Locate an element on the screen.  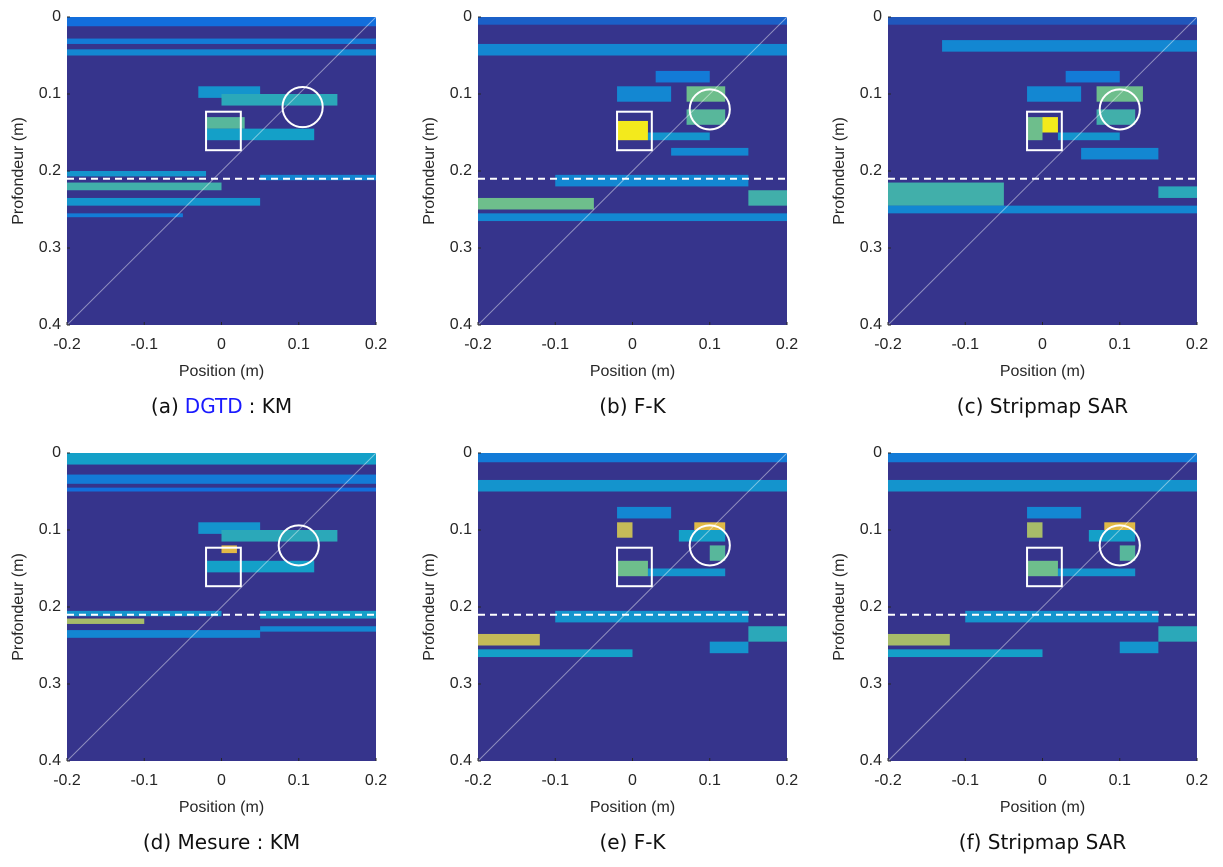
caption-text: (d) Mesure : KM is located at coordinates (221, 842).